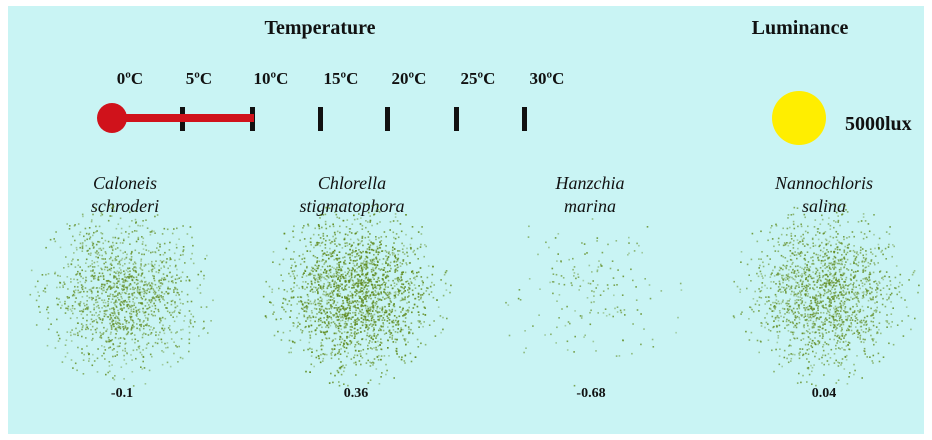 The image size is (932, 440). I want to click on species-name-hanzchia-line2: marina, so click(590, 206).